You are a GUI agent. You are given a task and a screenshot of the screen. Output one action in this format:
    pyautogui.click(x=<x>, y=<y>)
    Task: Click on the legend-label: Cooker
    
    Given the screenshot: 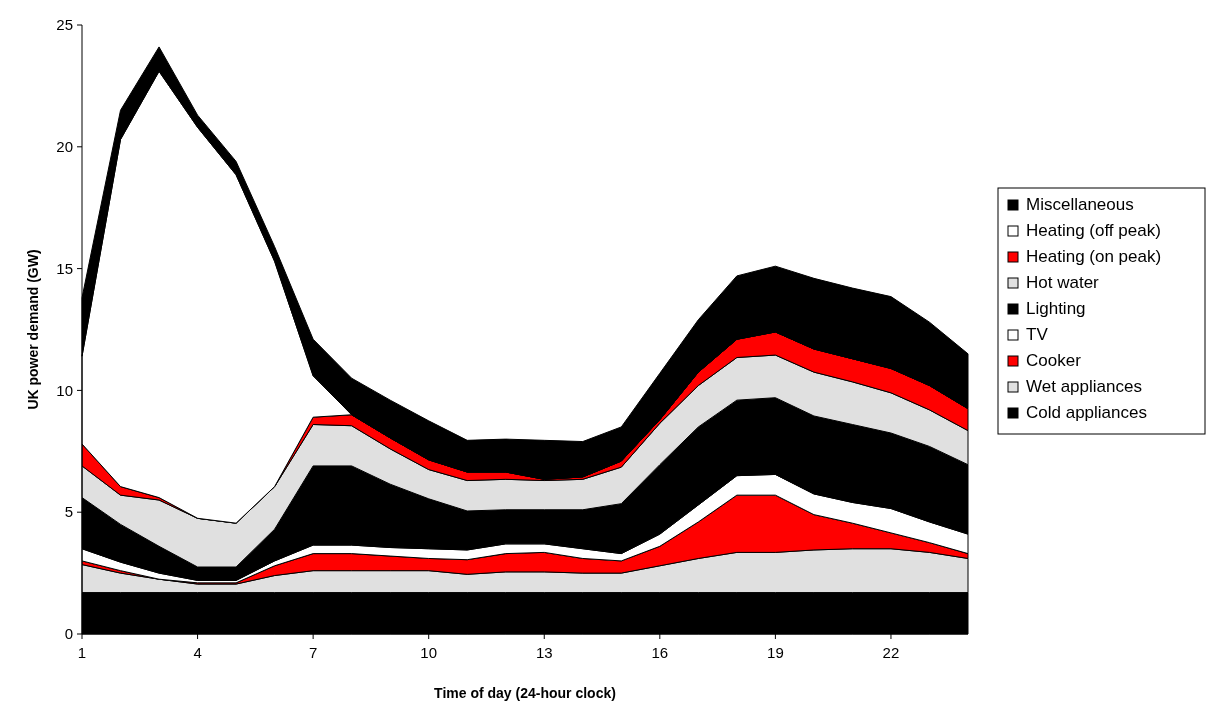 What is the action you would take?
    pyautogui.click(x=1054, y=360)
    